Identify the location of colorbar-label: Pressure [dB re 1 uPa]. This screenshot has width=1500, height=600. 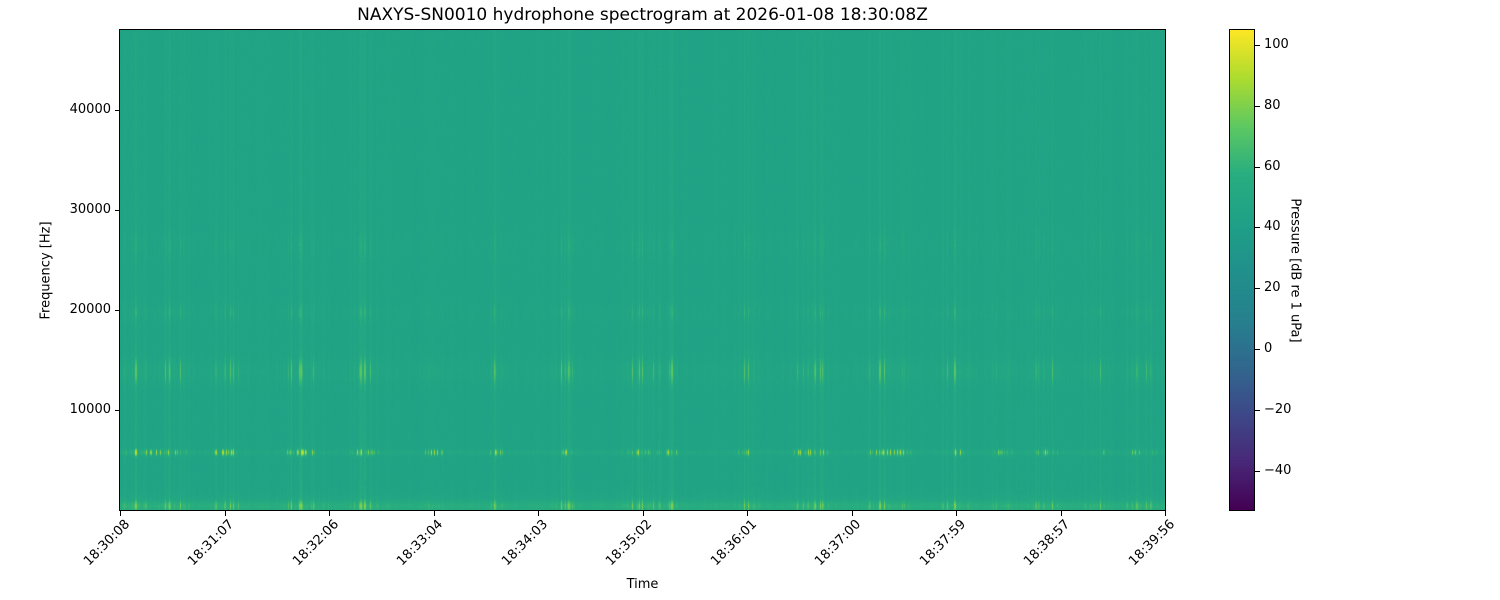
(1295, 270).